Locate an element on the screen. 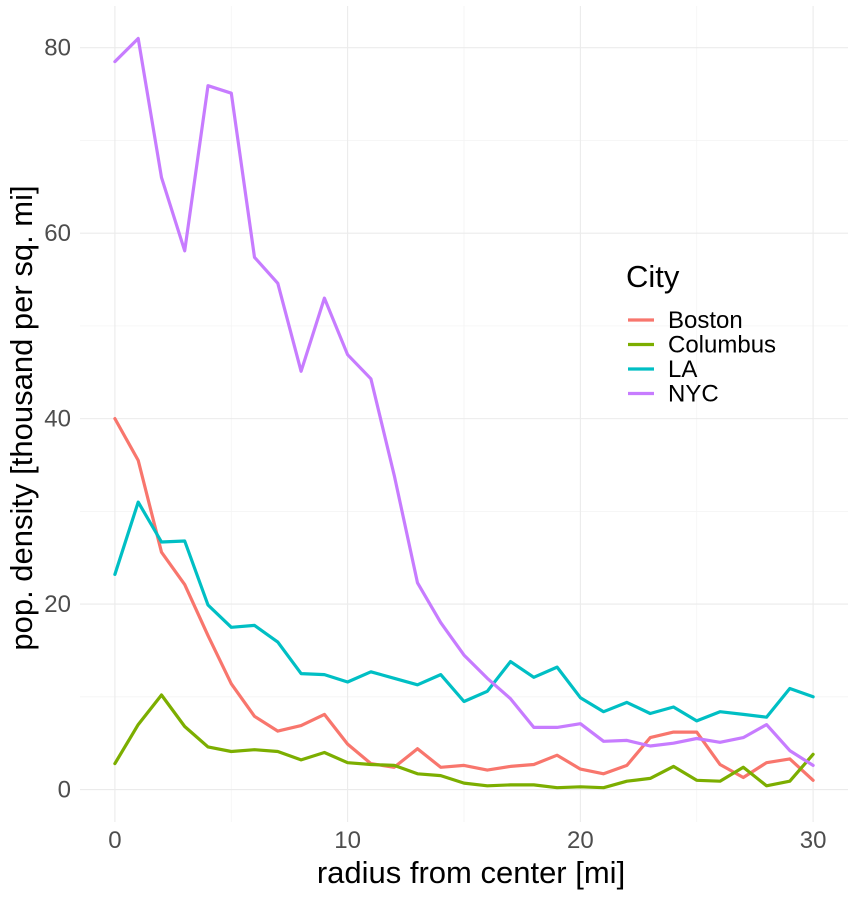  y-tick-label: 0 is located at coordinates (64, 790).